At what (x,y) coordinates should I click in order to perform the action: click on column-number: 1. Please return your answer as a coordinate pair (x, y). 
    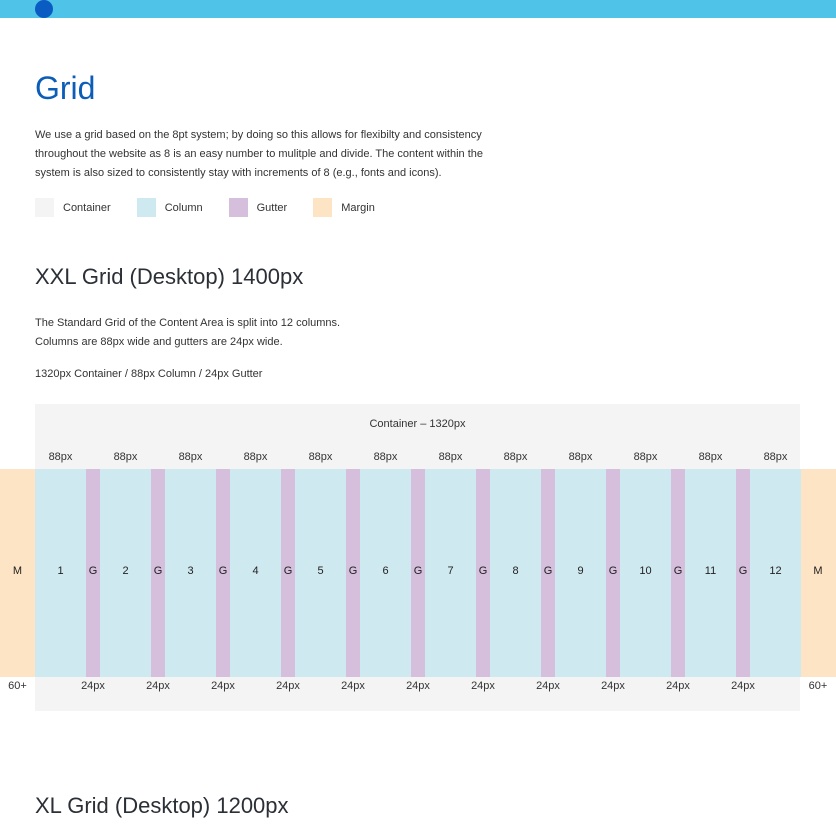
    Looking at the image, I should click on (60, 571).